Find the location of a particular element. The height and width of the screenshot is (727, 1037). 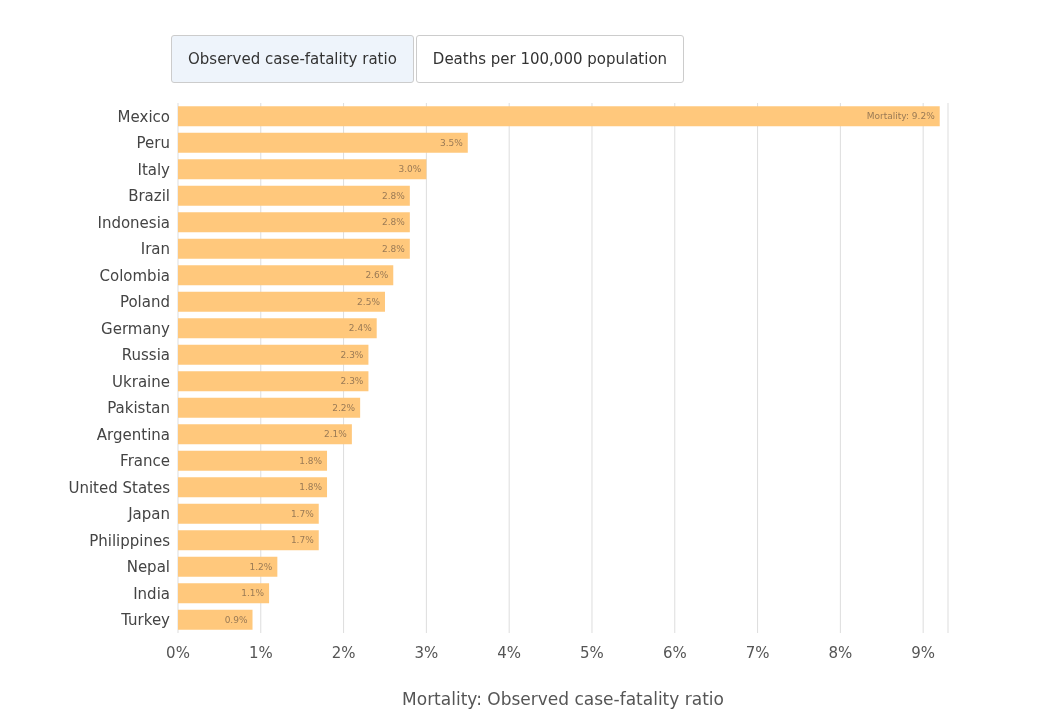

x-tick-label: 0% is located at coordinates (178, 652).